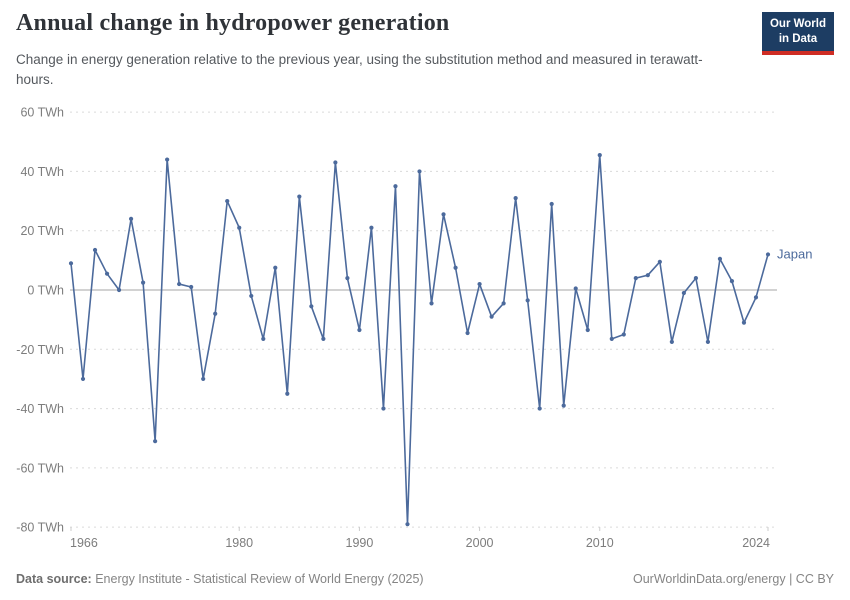 The width and height of the screenshot is (850, 600). I want to click on x-tick-label: 1980, so click(239, 543).